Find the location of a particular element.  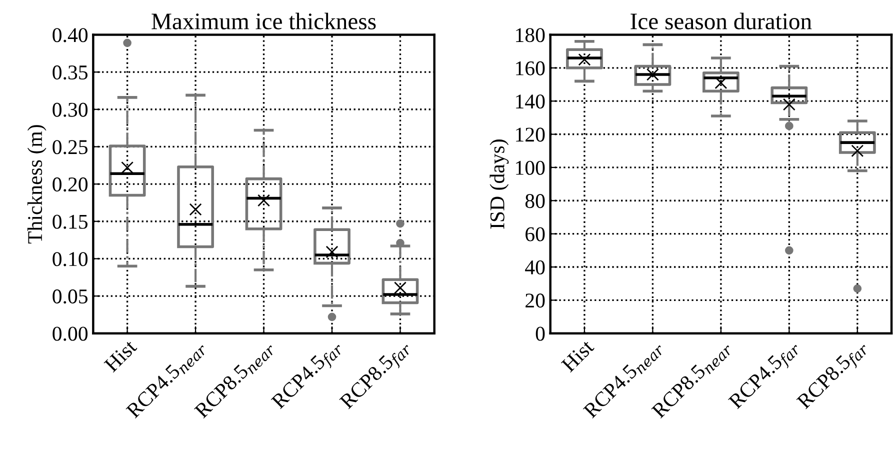

y-tick-label: 100 is located at coordinates (530, 167).